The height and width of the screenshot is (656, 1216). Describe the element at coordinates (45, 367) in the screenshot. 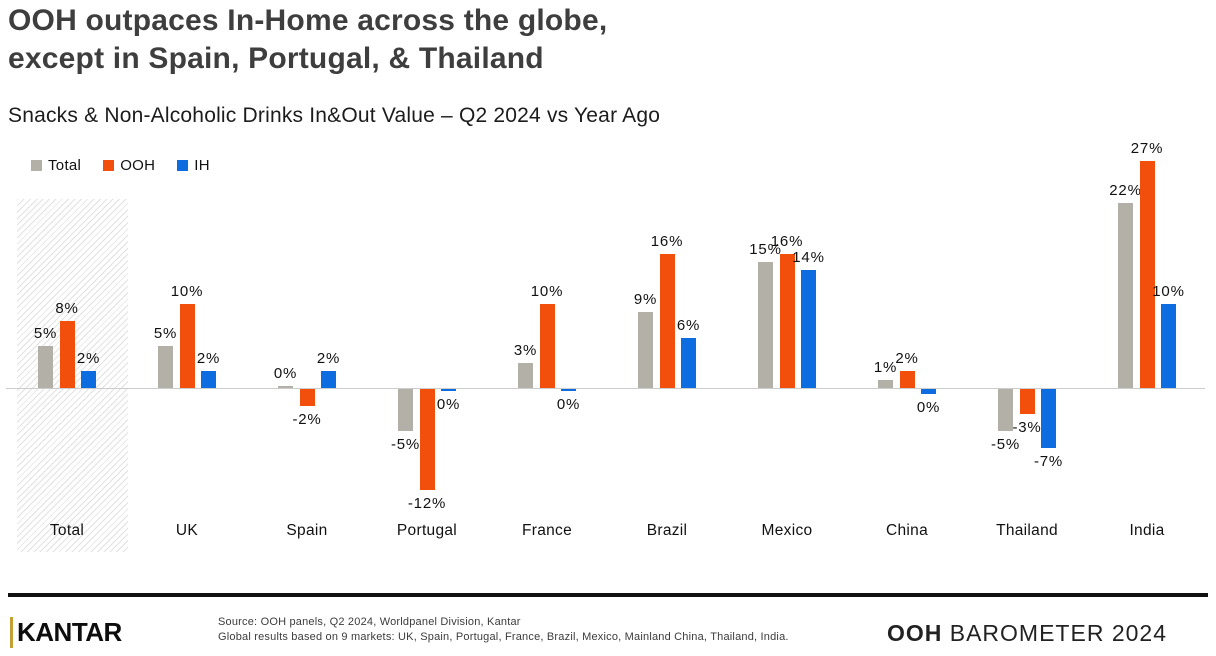

I see `bar-total-total` at that location.